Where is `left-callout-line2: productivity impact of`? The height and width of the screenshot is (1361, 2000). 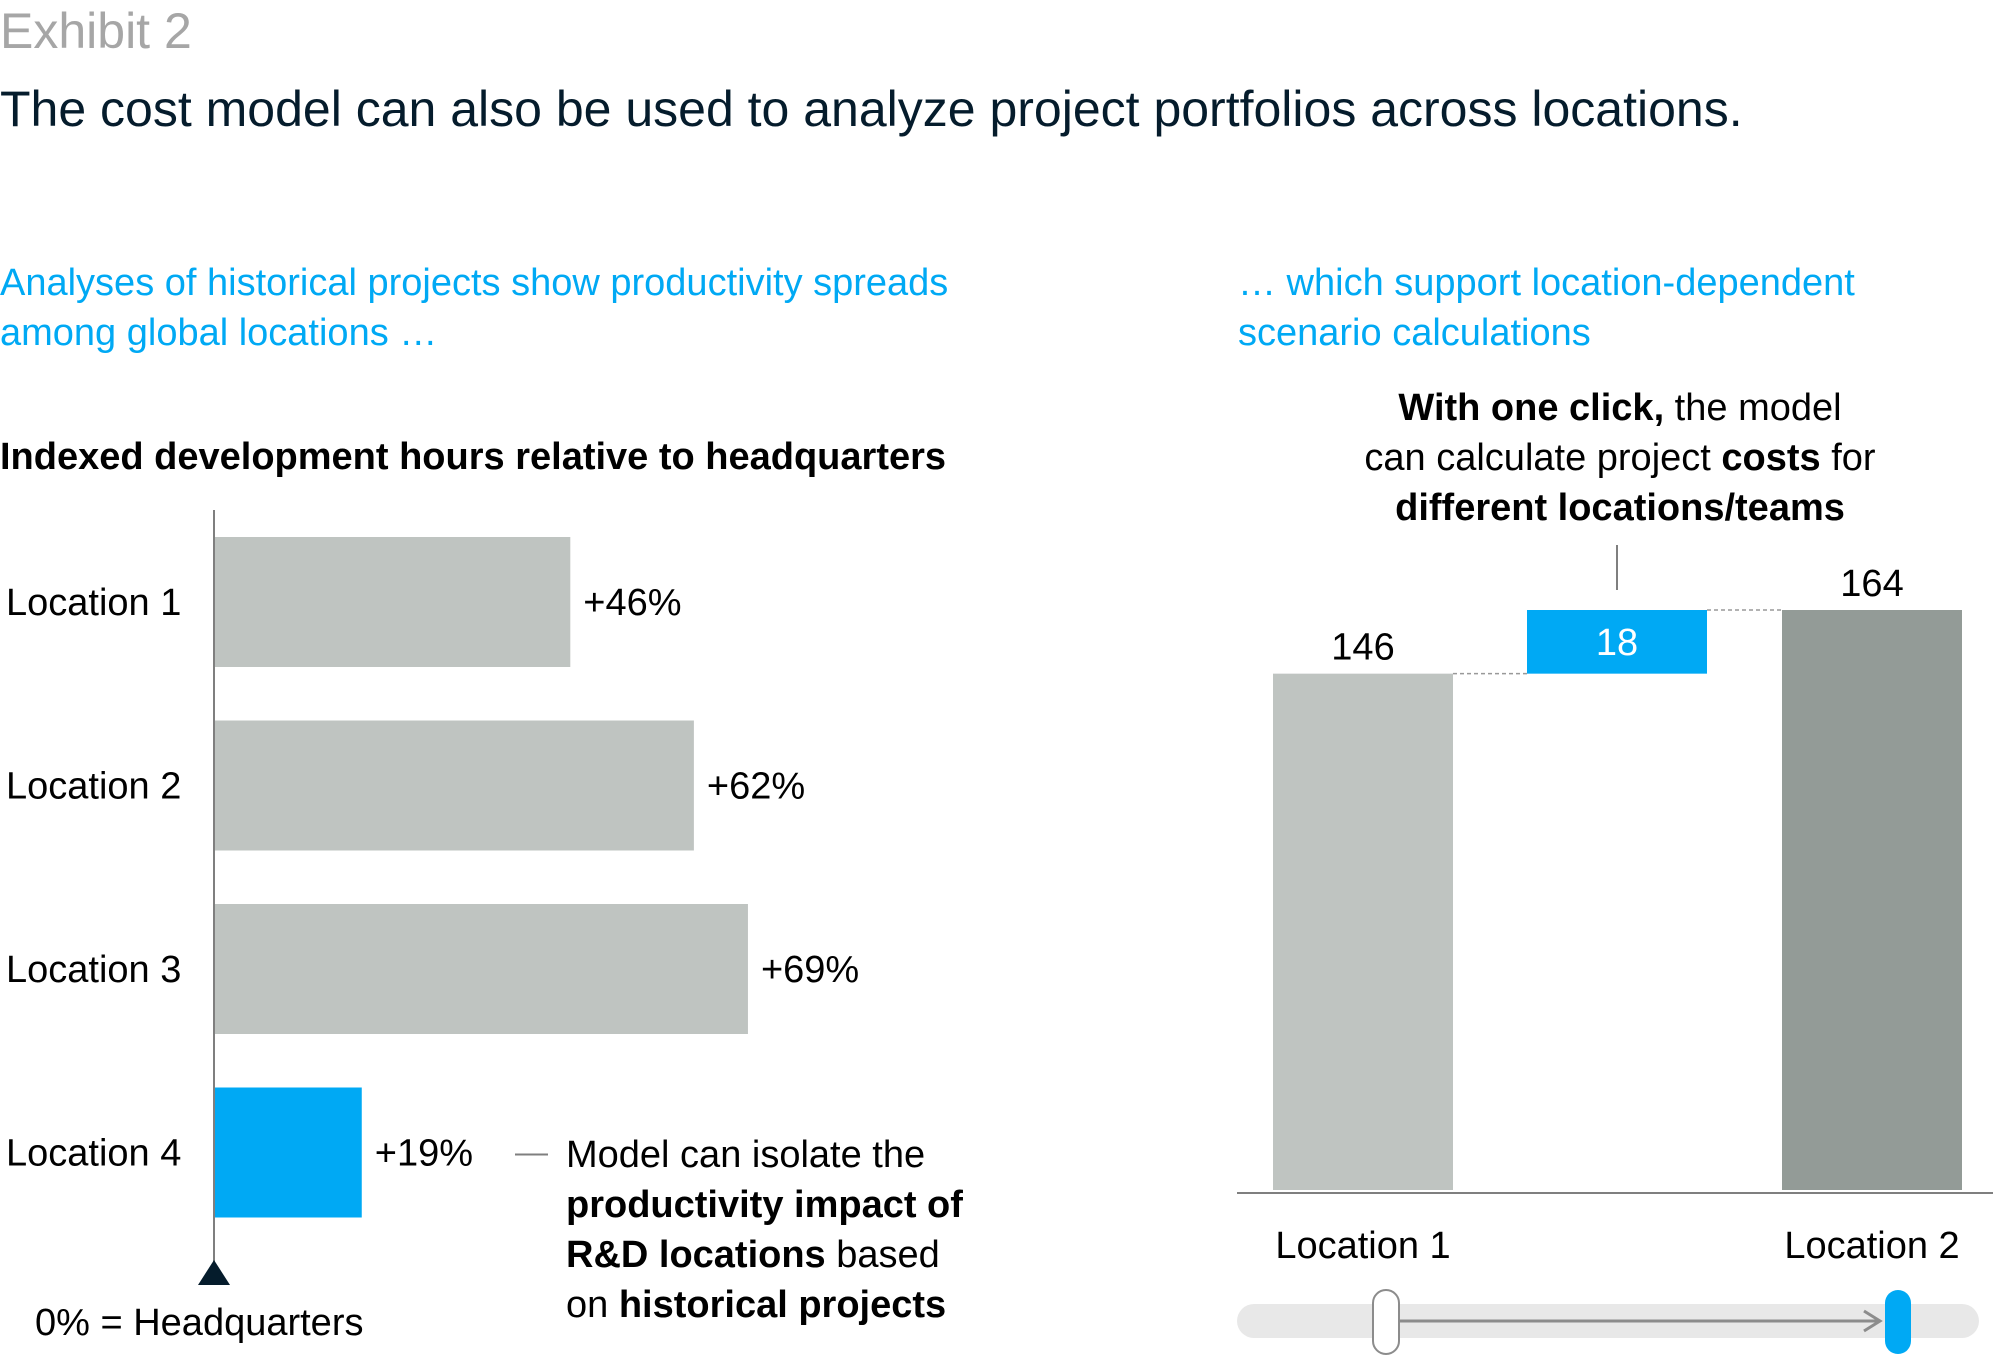
left-callout-line2: productivity impact of is located at coordinates (764, 1205).